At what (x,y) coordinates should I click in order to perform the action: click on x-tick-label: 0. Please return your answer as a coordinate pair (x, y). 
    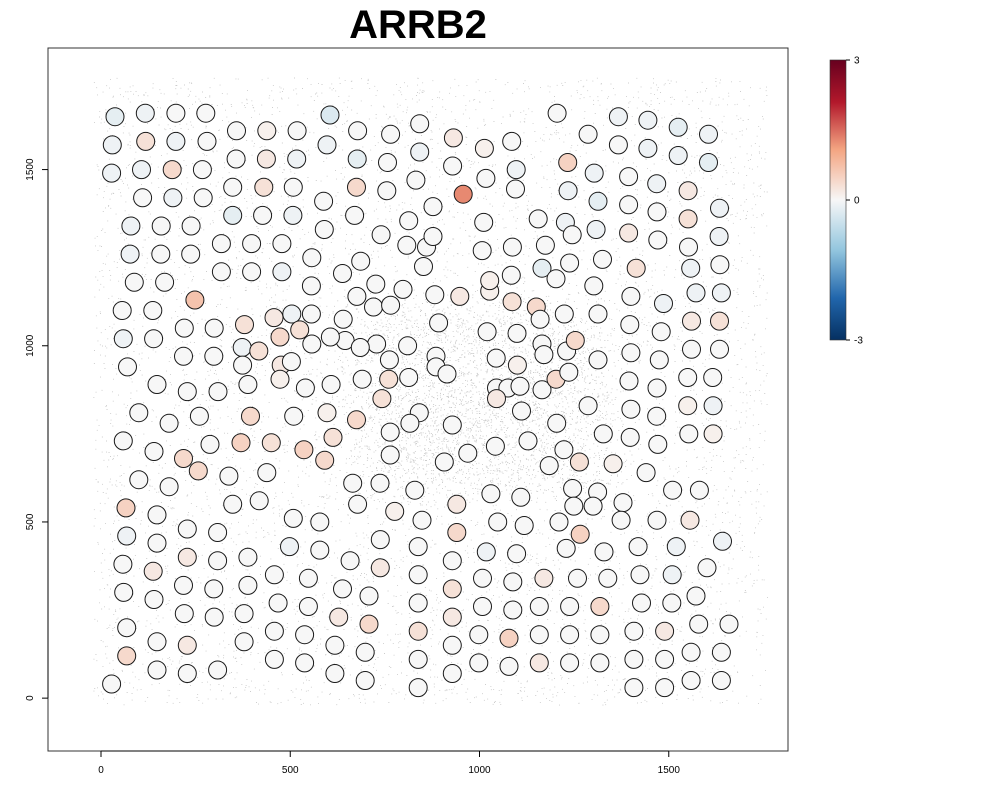
    Looking at the image, I should click on (101, 770).